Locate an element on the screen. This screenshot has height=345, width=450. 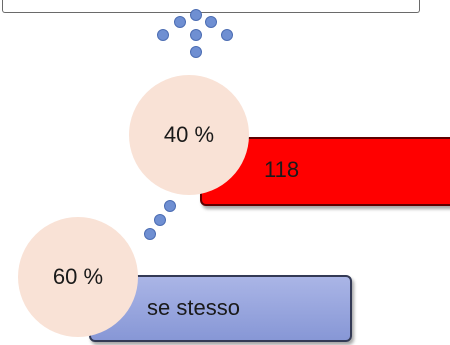
percent-circle-60: 60 % is located at coordinates (78, 277).